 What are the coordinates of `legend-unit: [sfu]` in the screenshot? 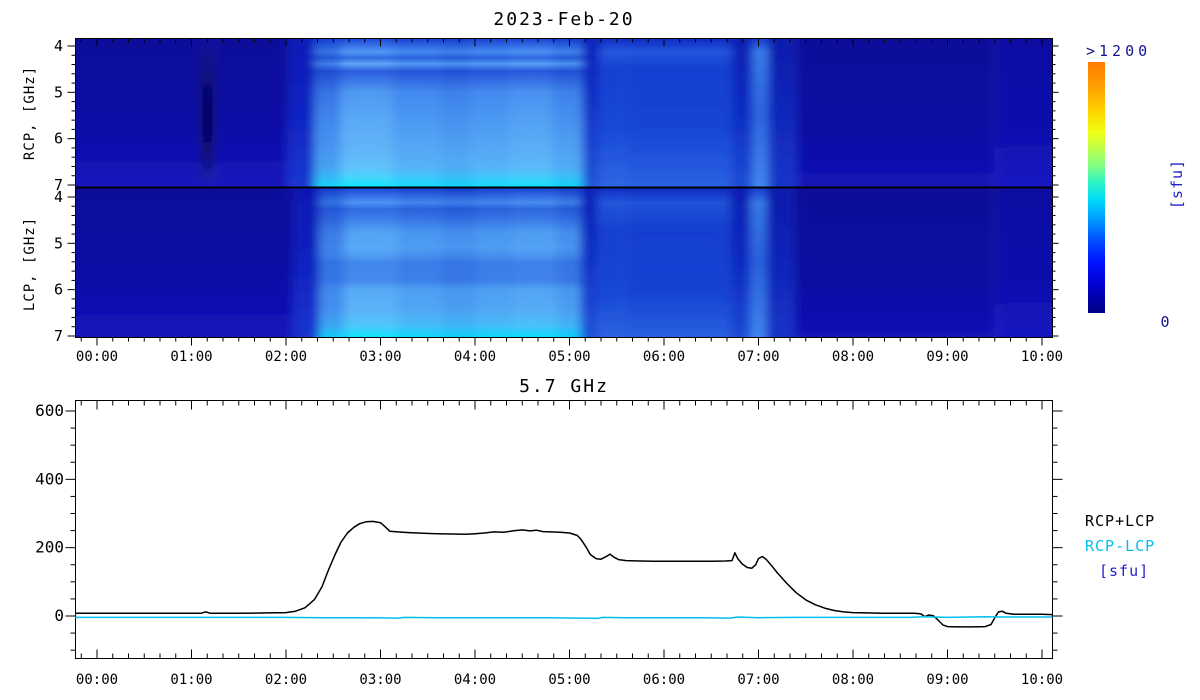 It's located at (1124, 571).